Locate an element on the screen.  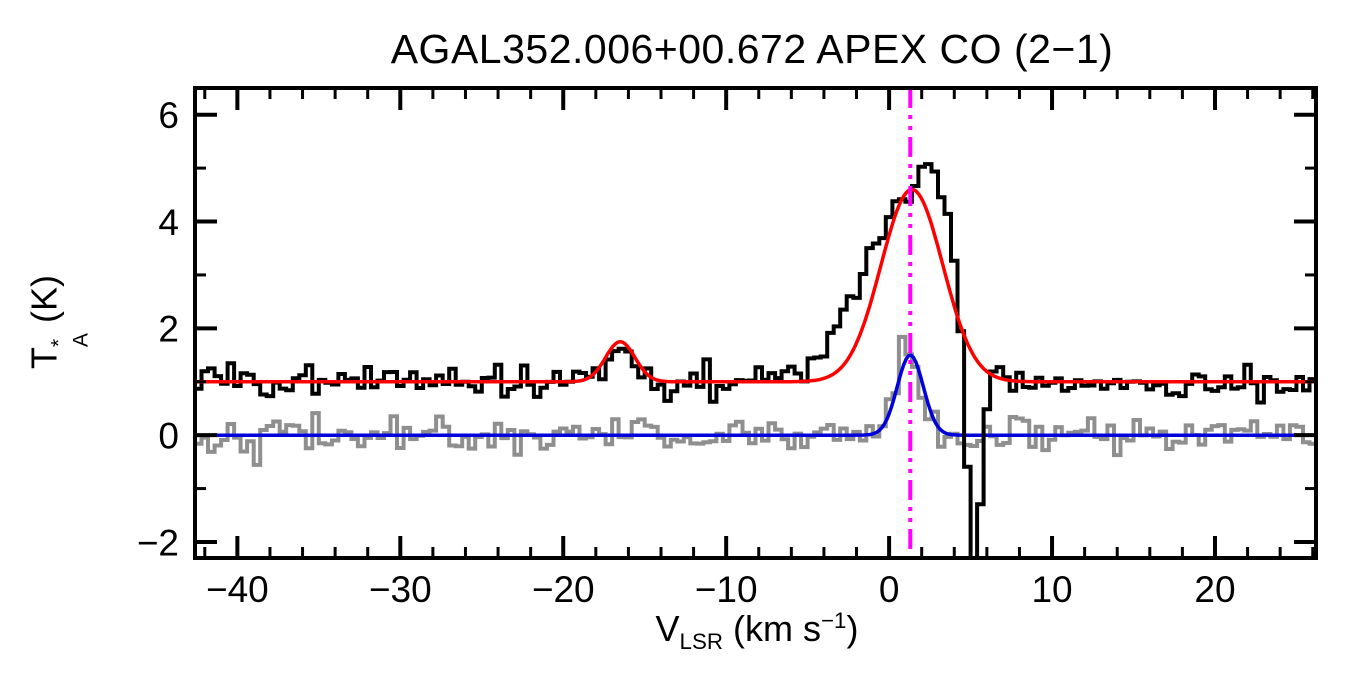
y-tick-label: 2 is located at coordinates (168, 329).